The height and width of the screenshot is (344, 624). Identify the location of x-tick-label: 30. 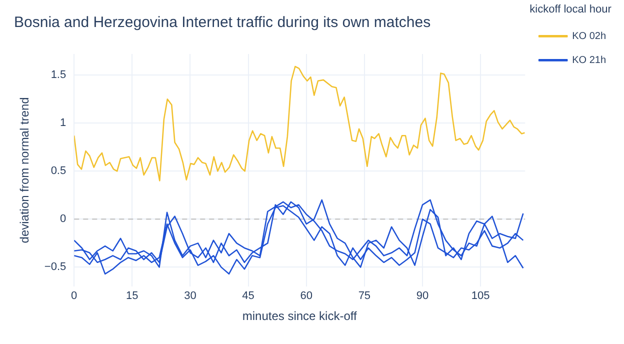
(190, 296).